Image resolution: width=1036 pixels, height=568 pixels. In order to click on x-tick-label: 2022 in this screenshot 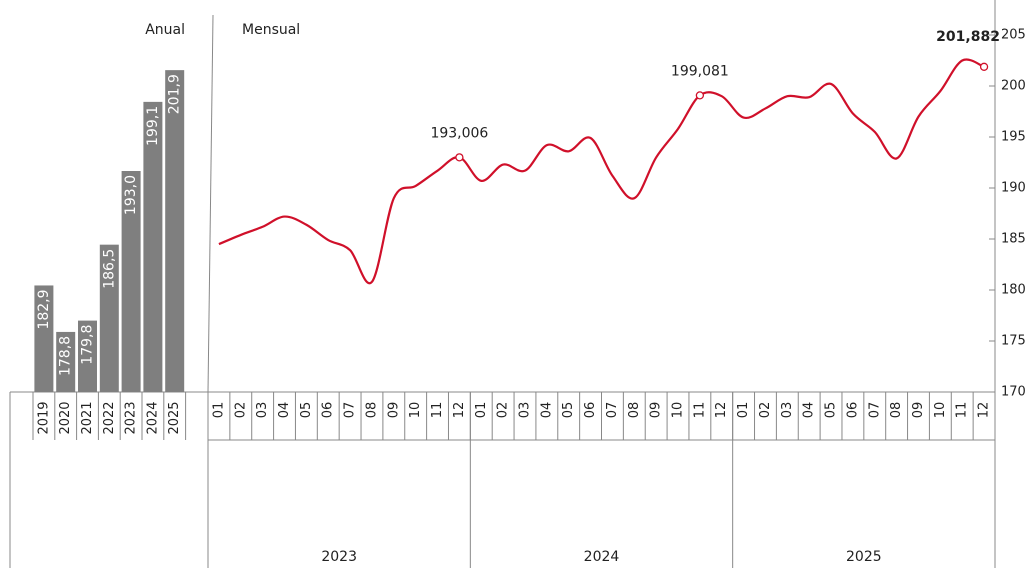, I will do `click(109, 417)`.